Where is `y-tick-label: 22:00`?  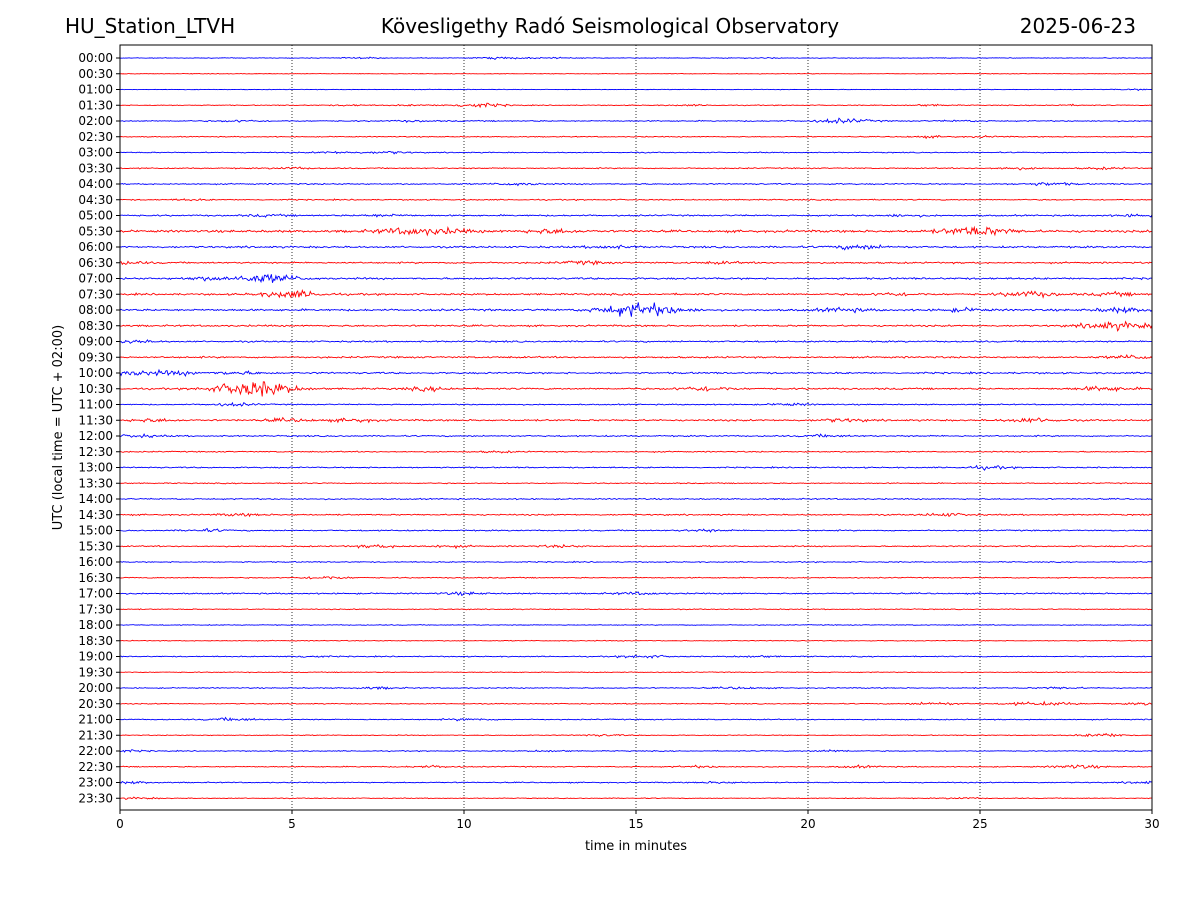
y-tick-label: 22:00 is located at coordinates (95, 751).